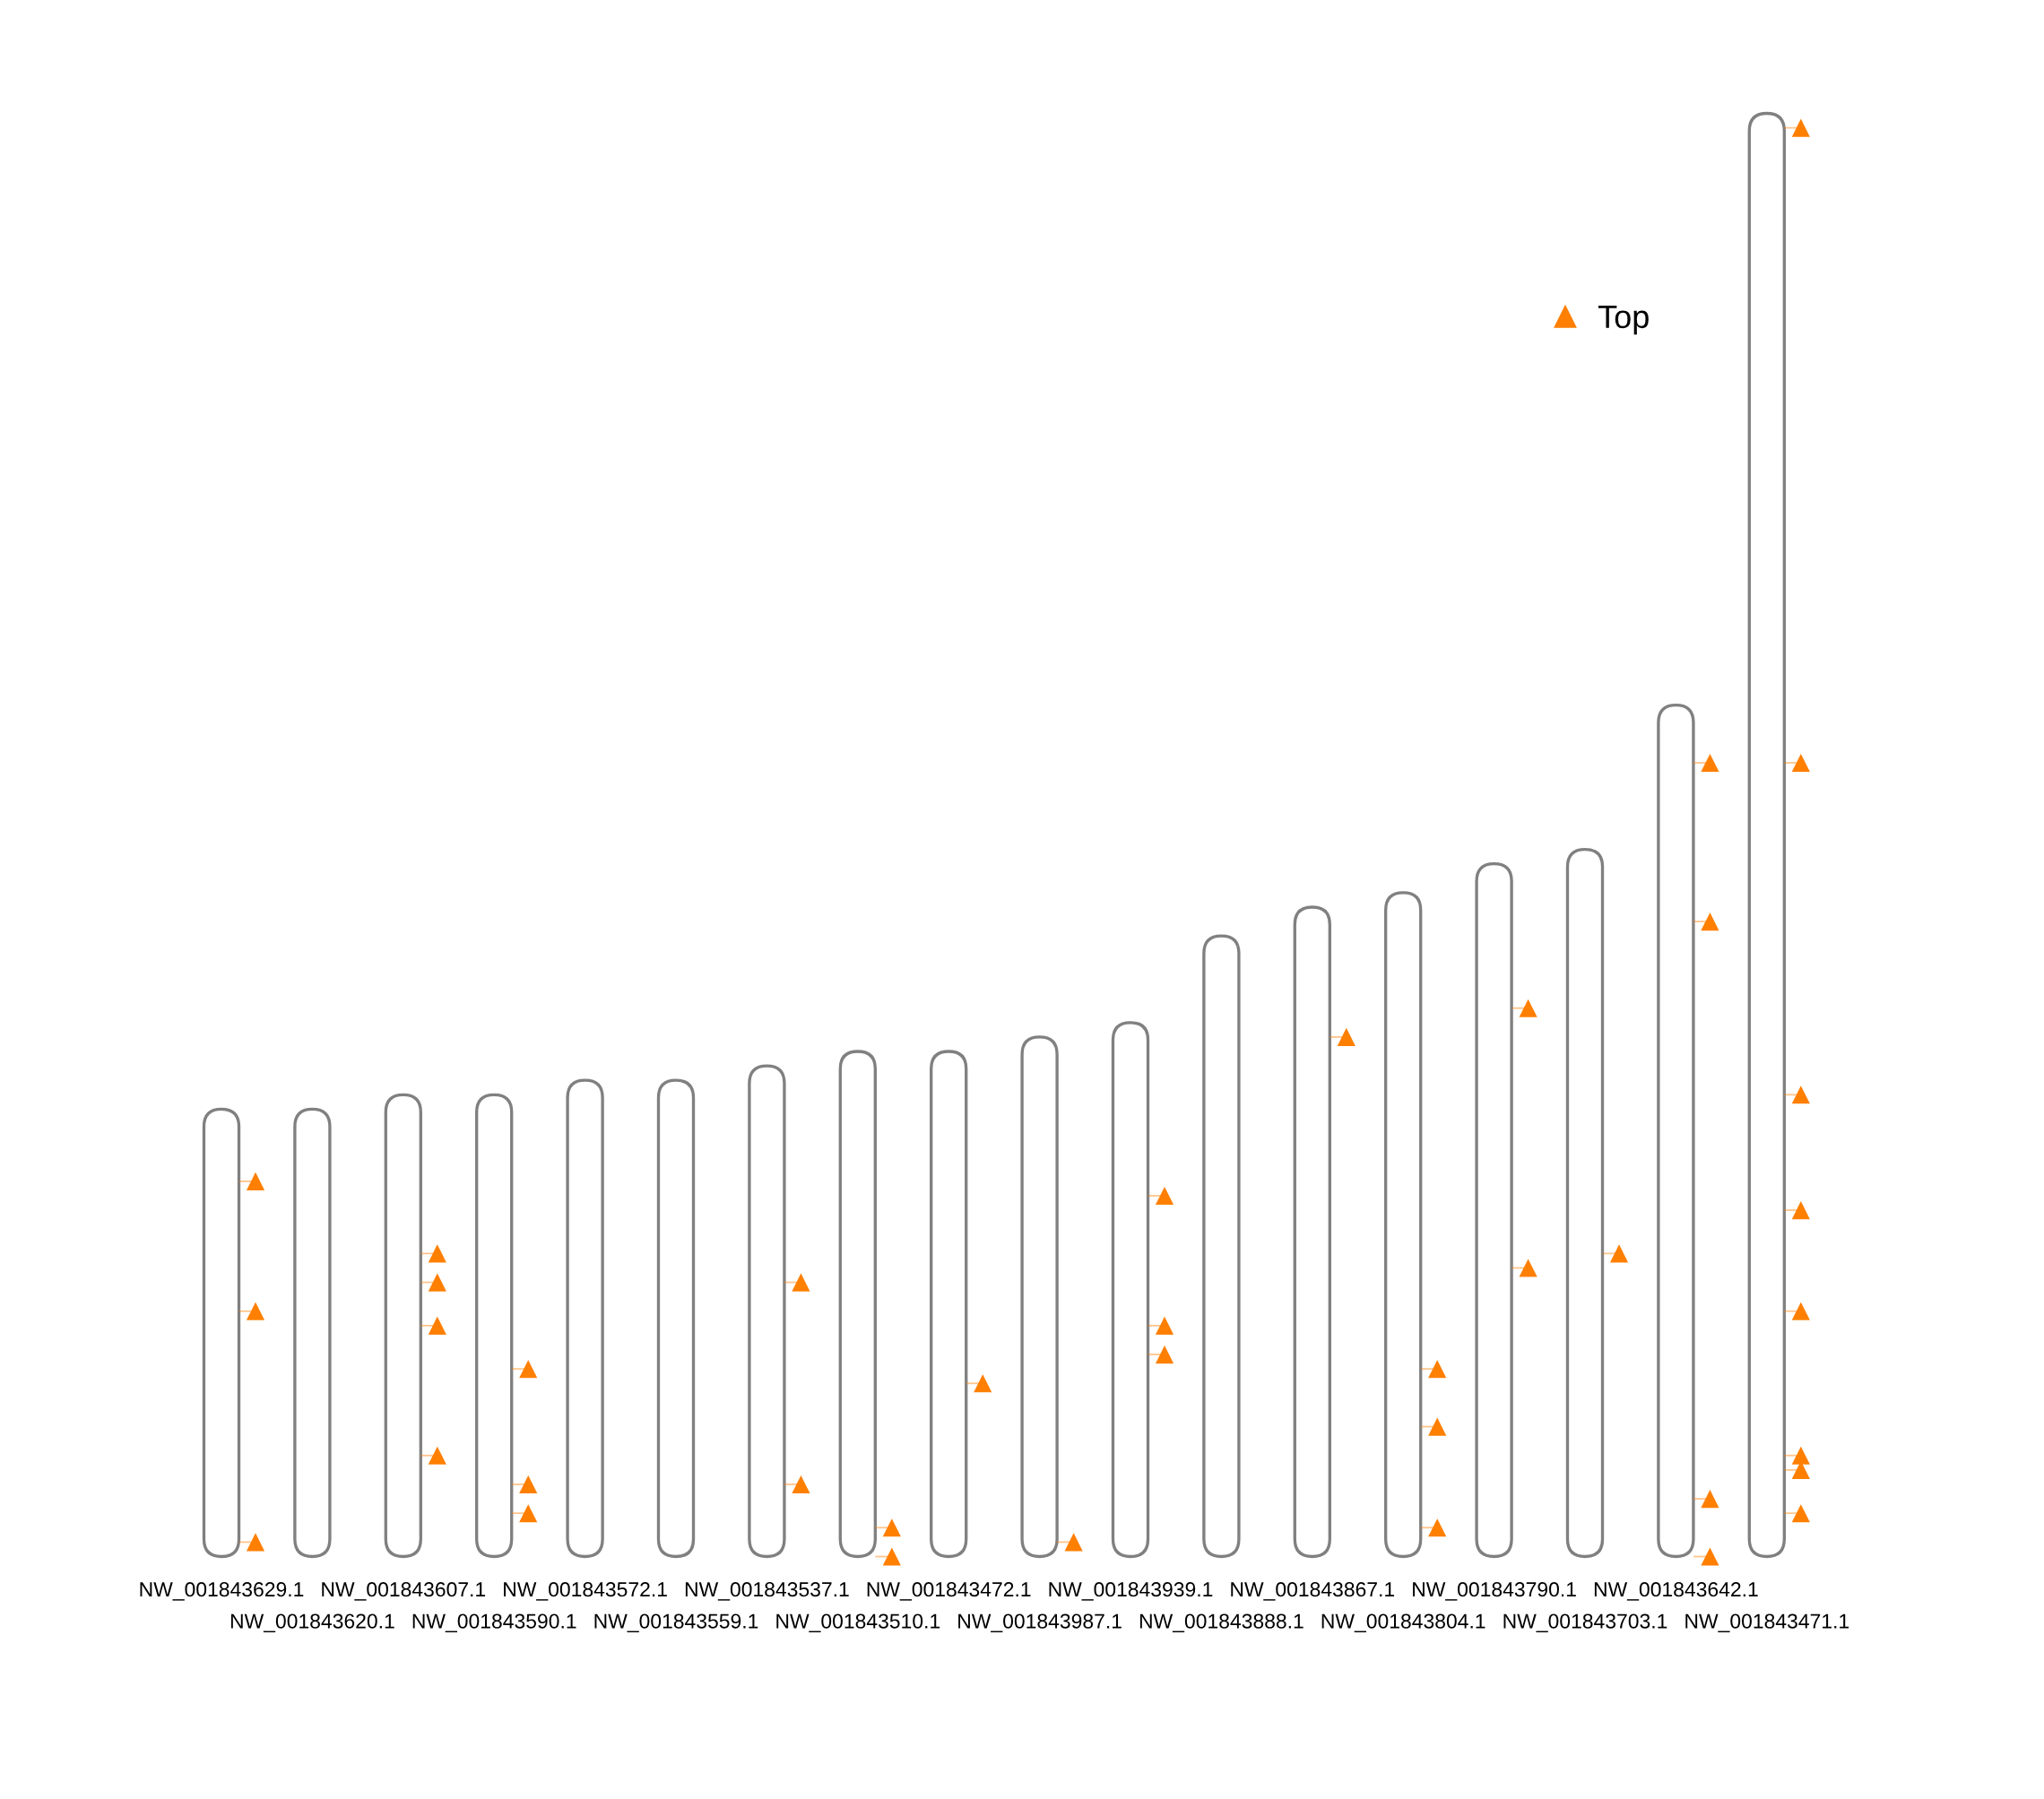 This screenshot has width=2044, height=1799. I want to click on x-tick-label: NW_001843472.1, so click(949, 1591).